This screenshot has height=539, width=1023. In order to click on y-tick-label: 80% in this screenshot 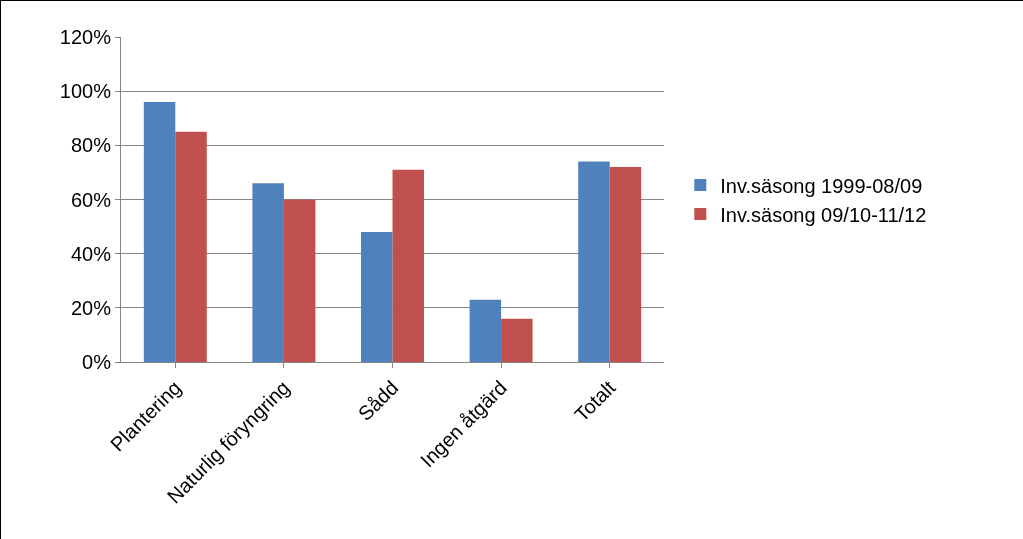, I will do `click(91, 145)`.